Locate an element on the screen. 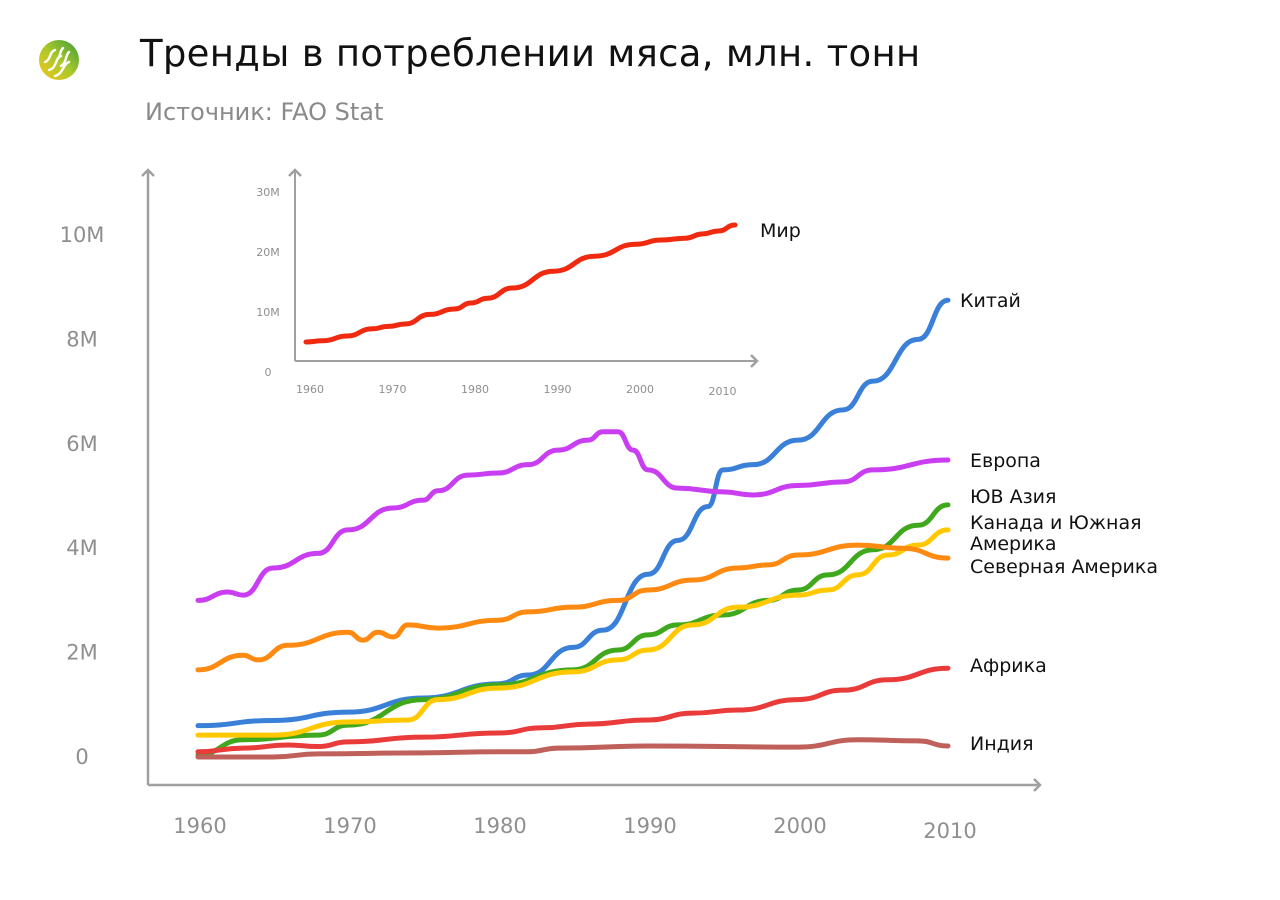 This screenshot has width=1280, height=900. inset-y-tick-label: 10M is located at coordinates (268, 312).